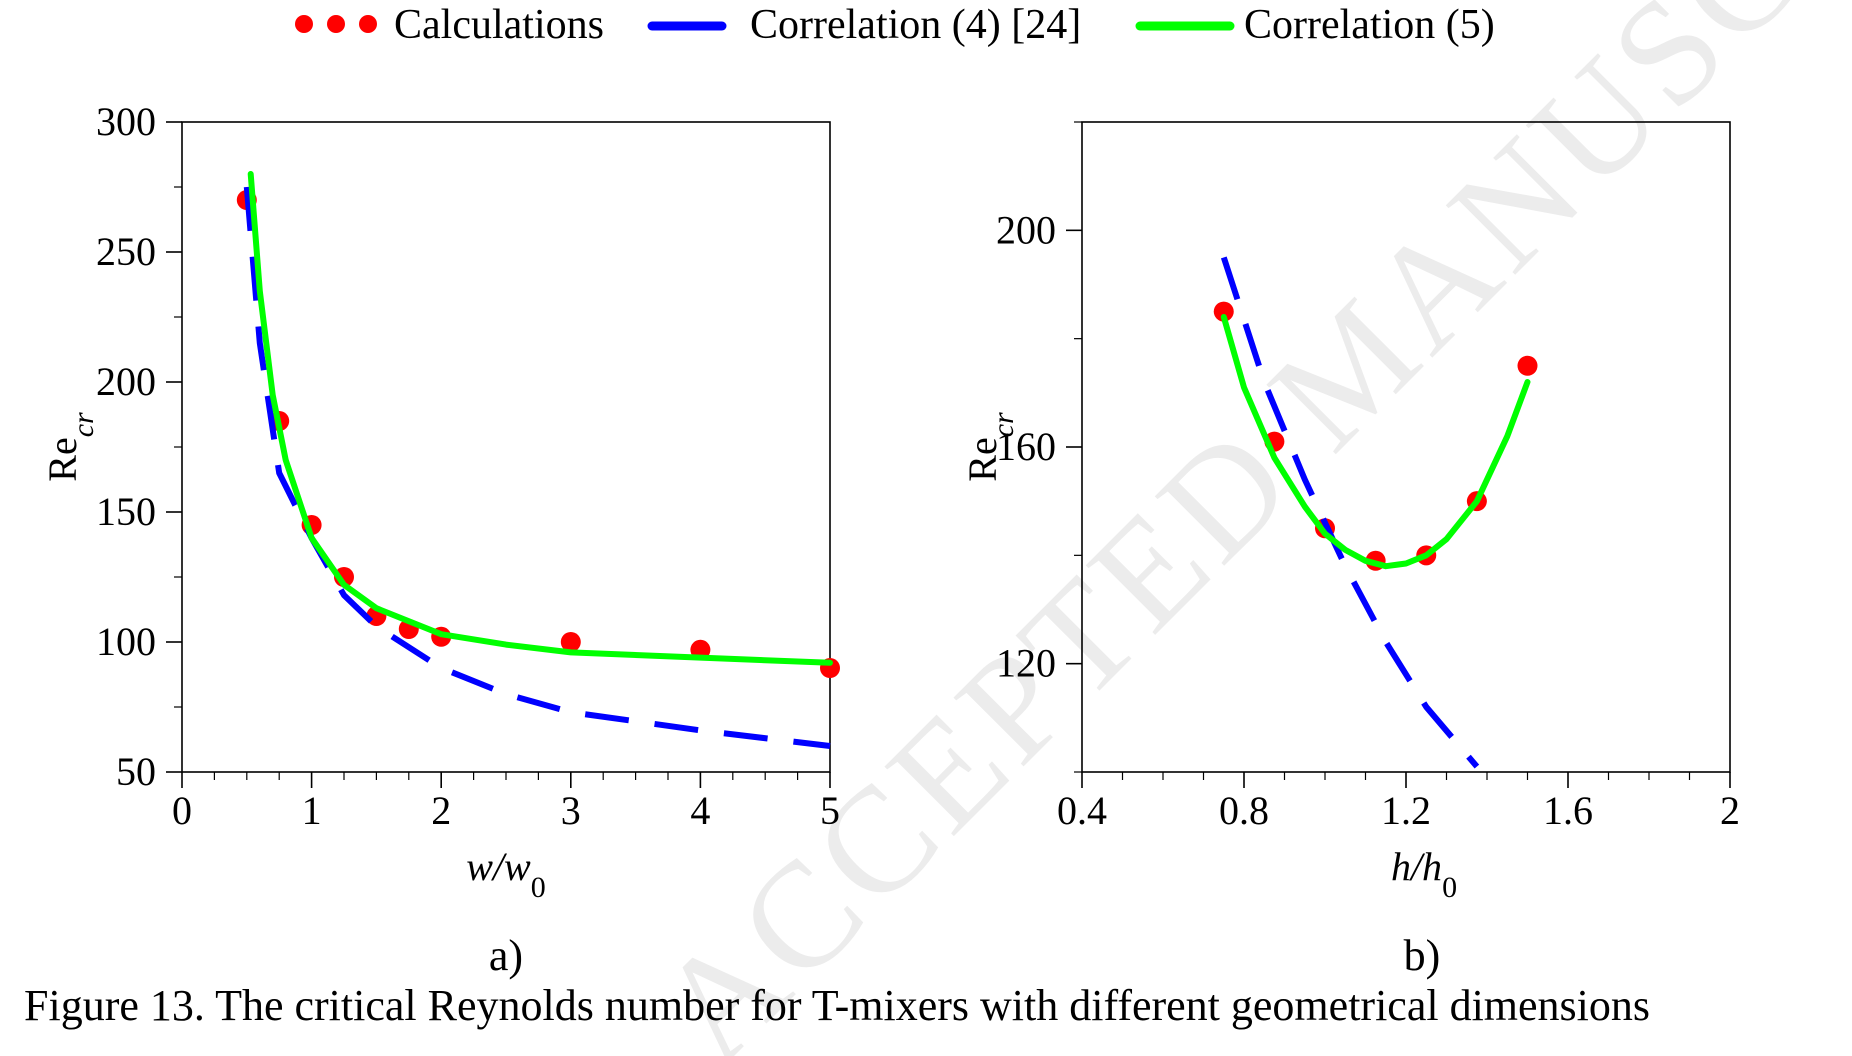 Image resolution: width=1852 pixels, height=1056 pixels. What do you see at coordinates (1422, 955) in the screenshot?
I see `panel-label: b)` at bounding box center [1422, 955].